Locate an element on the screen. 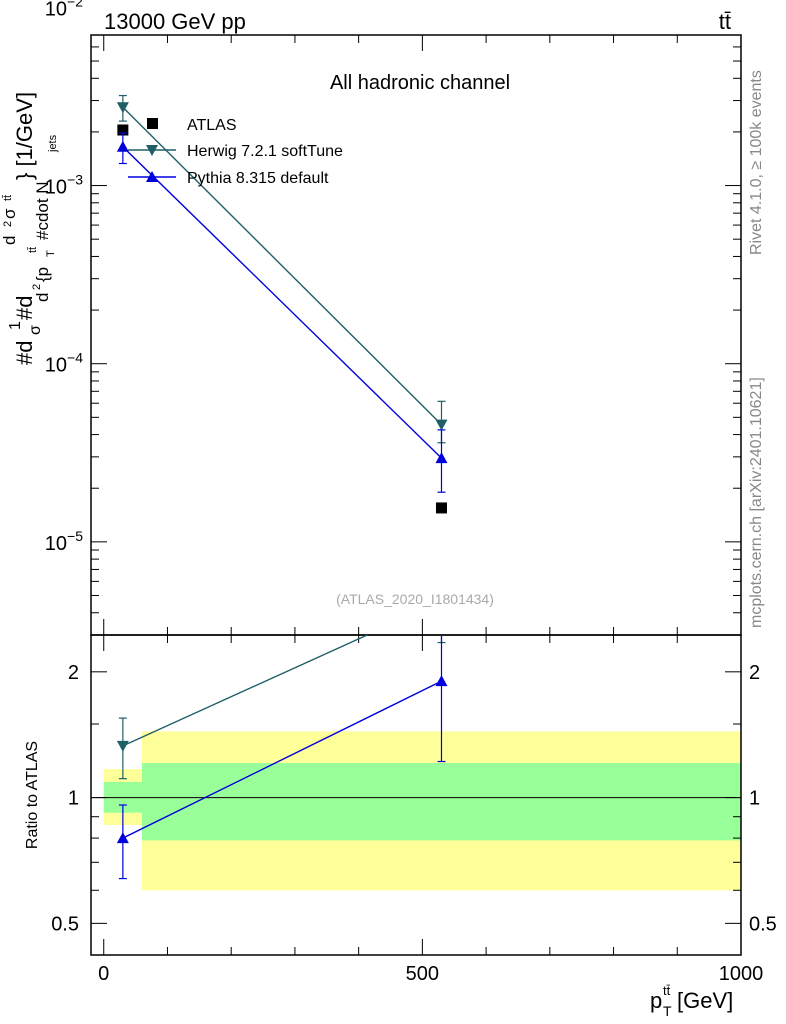 This screenshot has width=786, height=1024. y-tick-label: 10−2 is located at coordinates (64, 10).